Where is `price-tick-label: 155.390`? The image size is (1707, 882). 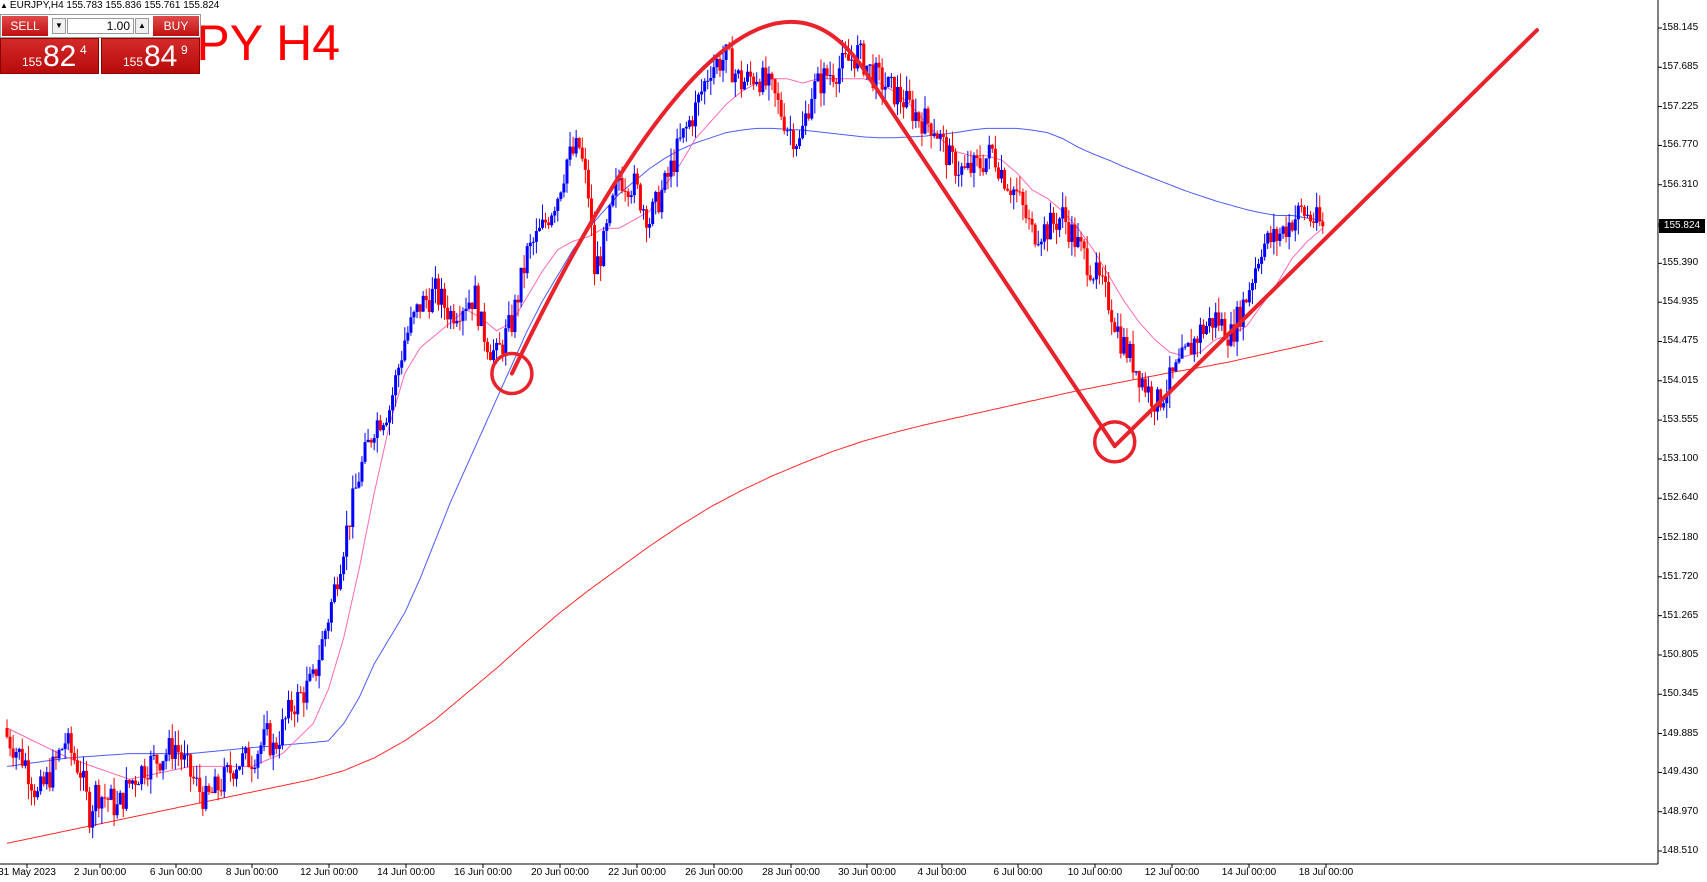
price-tick-label: 155.390 is located at coordinates (1680, 263).